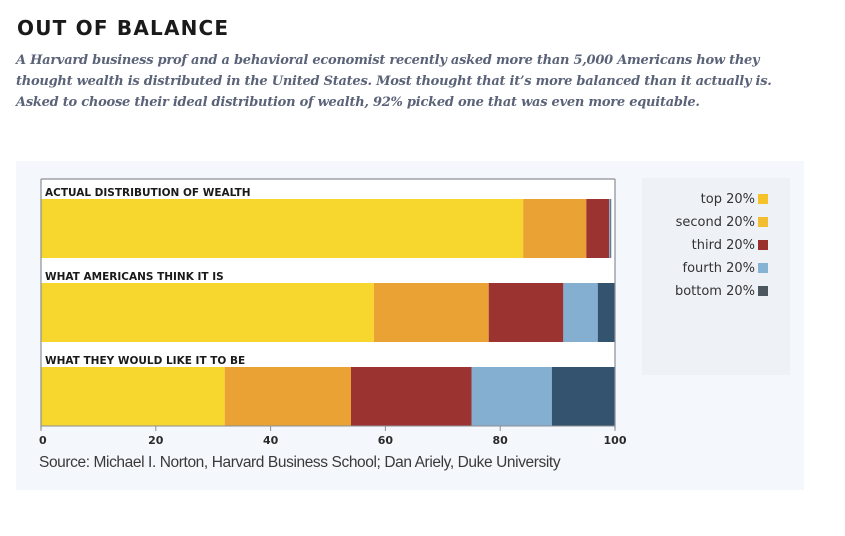 The height and width of the screenshot is (536, 845). Describe the element at coordinates (718, 268) in the screenshot. I see `legend-label: fourth 20%` at that location.